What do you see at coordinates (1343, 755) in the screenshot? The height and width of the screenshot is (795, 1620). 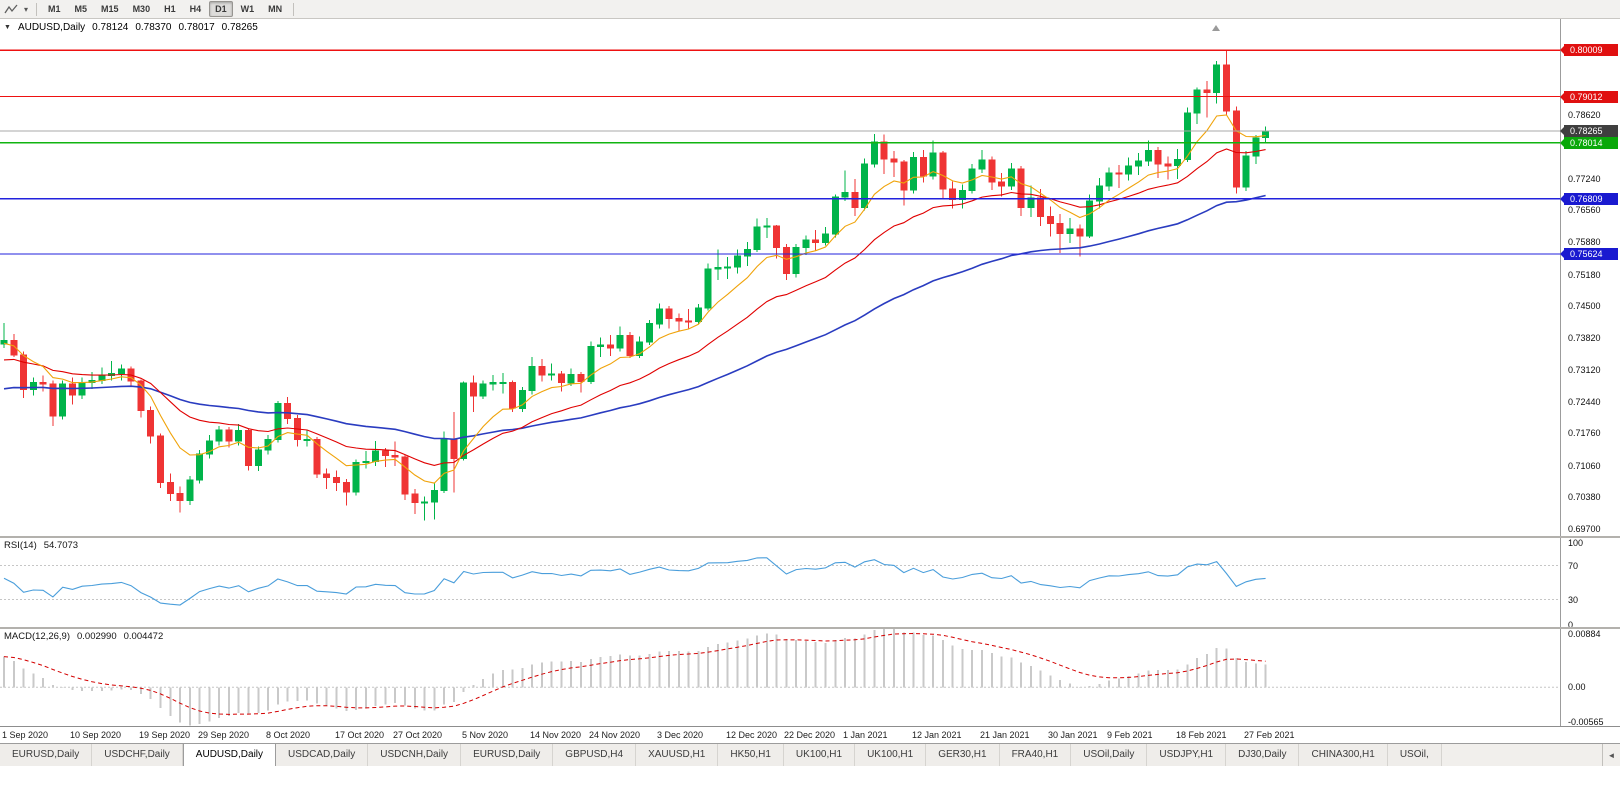 I see `tab-china300-h1: CHINA300,H1` at bounding box center [1343, 755].